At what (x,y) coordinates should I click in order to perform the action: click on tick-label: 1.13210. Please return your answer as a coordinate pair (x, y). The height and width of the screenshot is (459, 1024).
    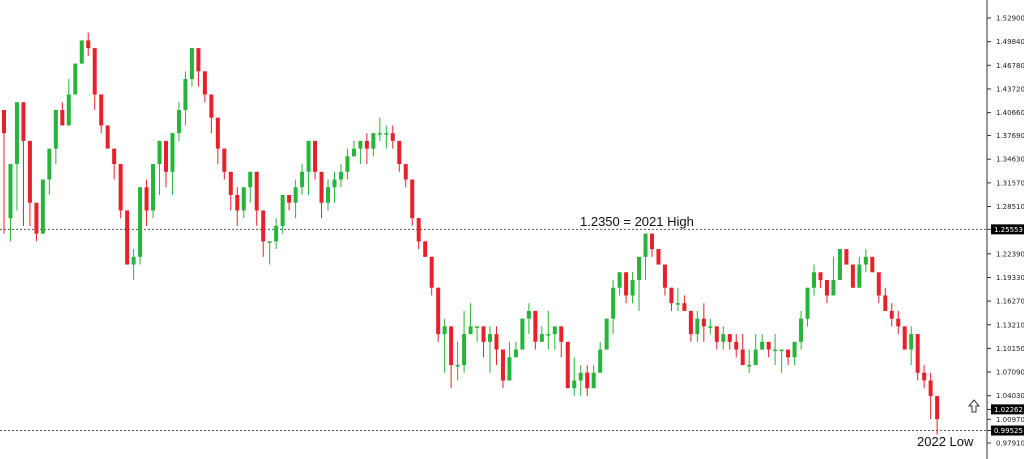
    Looking at the image, I should click on (1010, 325).